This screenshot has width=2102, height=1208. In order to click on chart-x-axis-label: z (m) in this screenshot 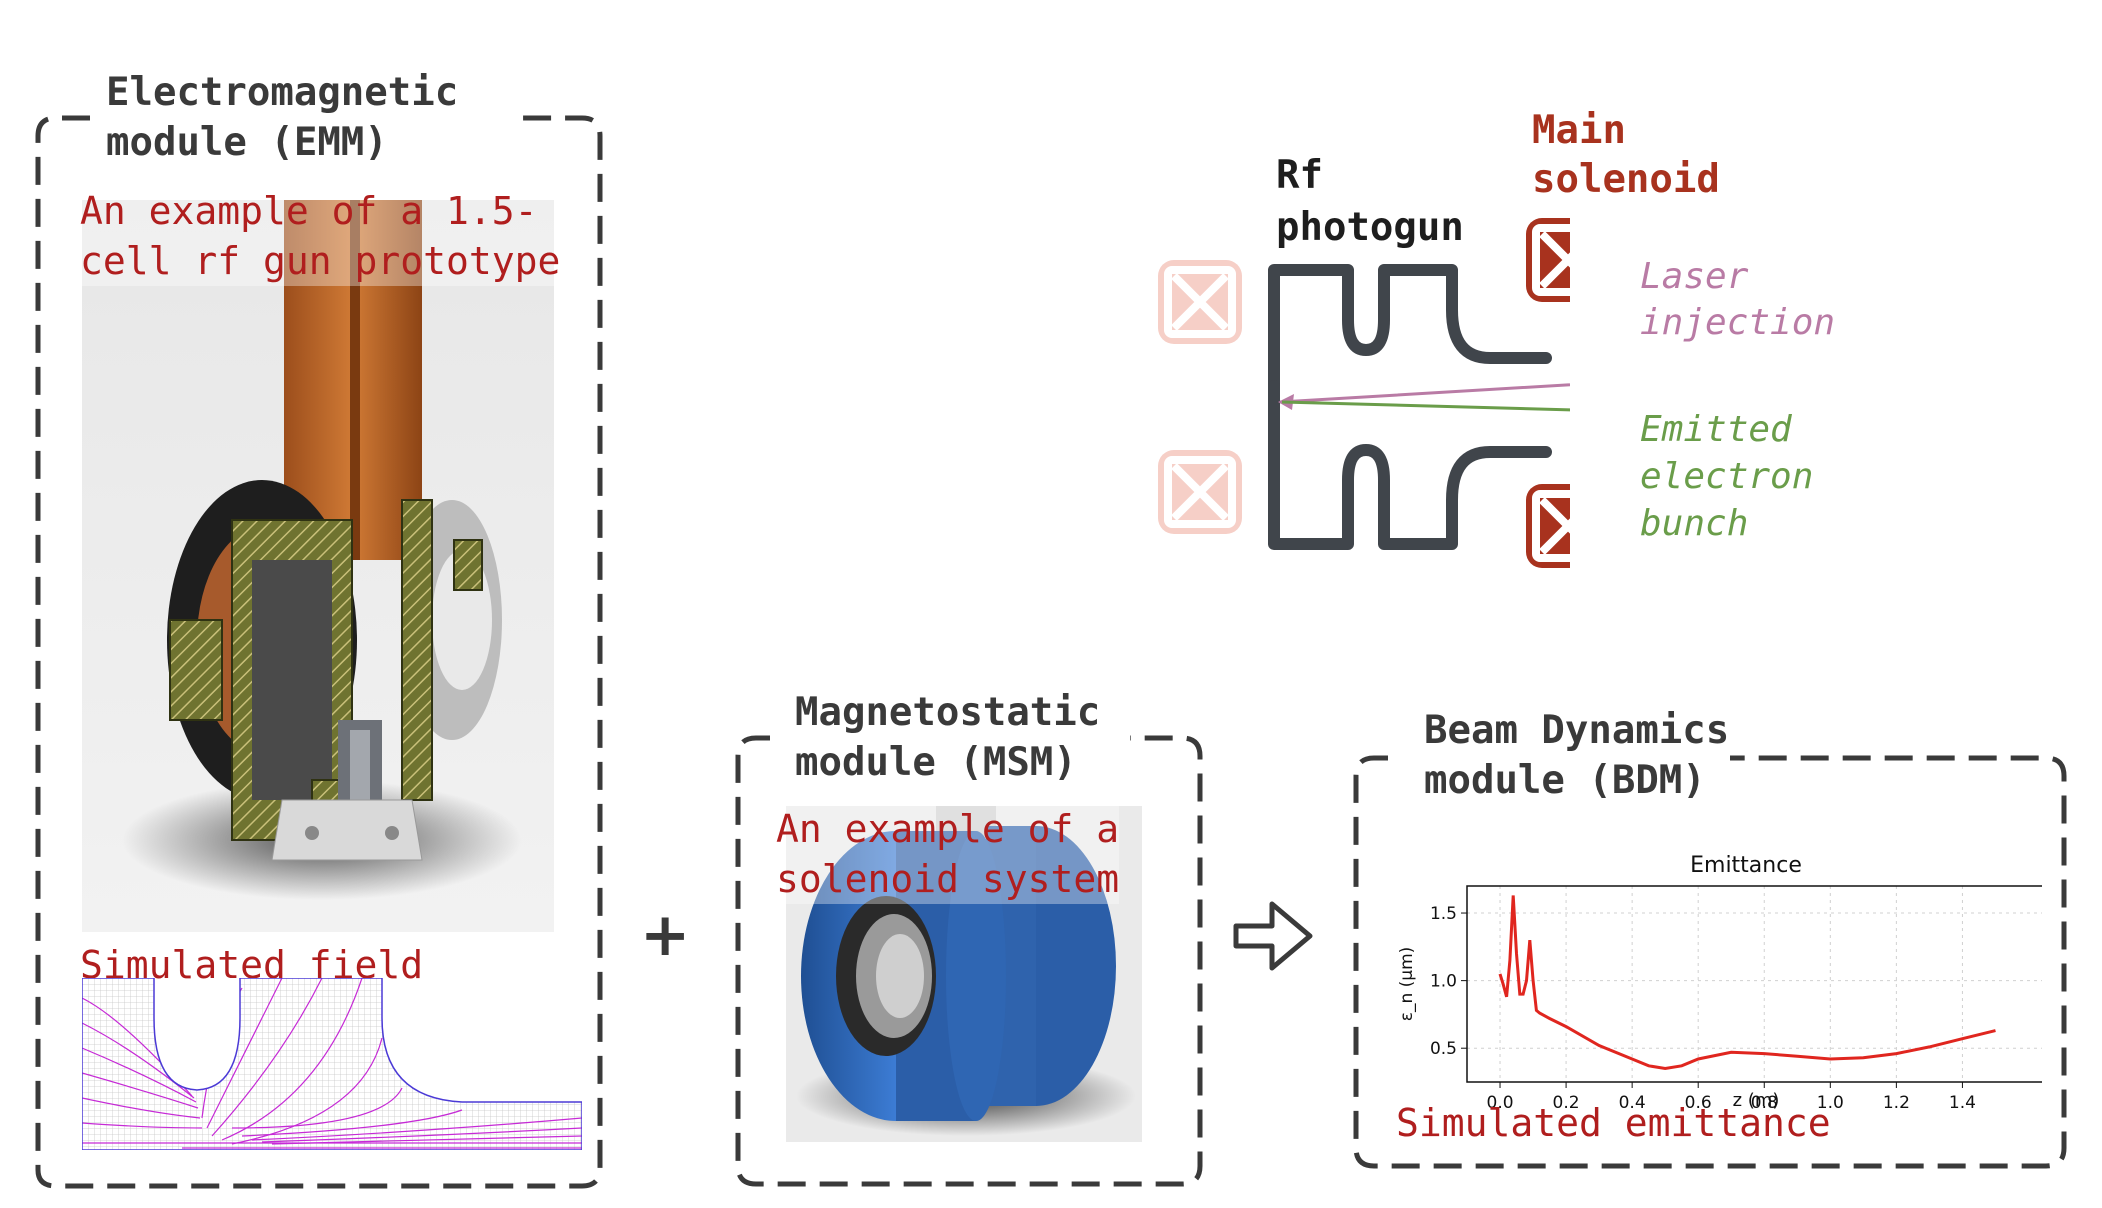, I will do `click(1756, 1100)`.